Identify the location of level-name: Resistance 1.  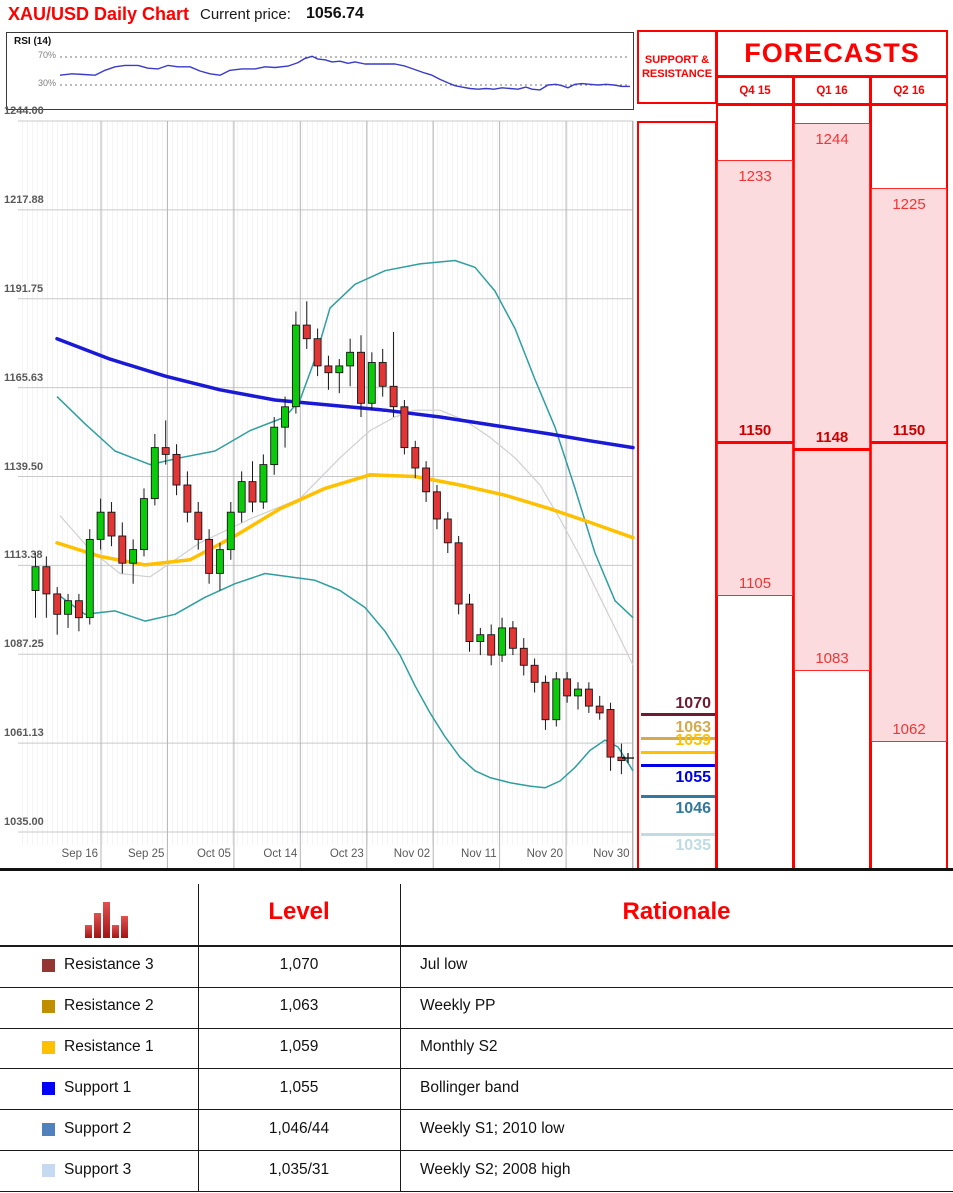
(109, 1047).